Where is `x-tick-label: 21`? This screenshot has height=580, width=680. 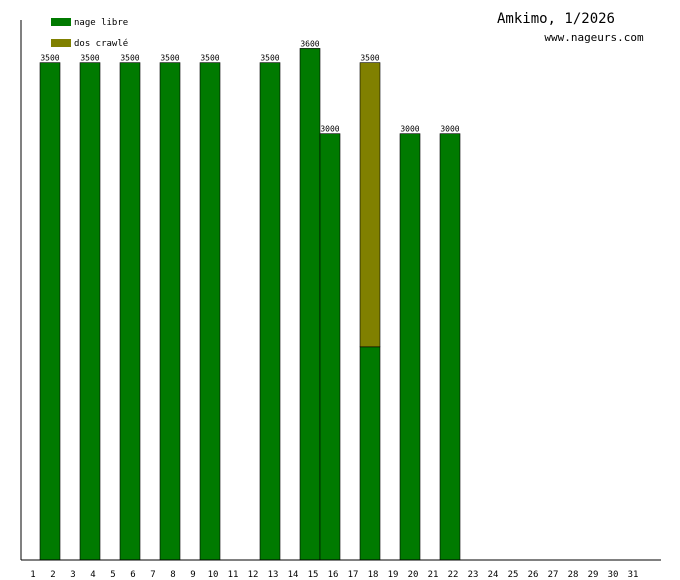 x-tick-label: 21 is located at coordinates (433, 575).